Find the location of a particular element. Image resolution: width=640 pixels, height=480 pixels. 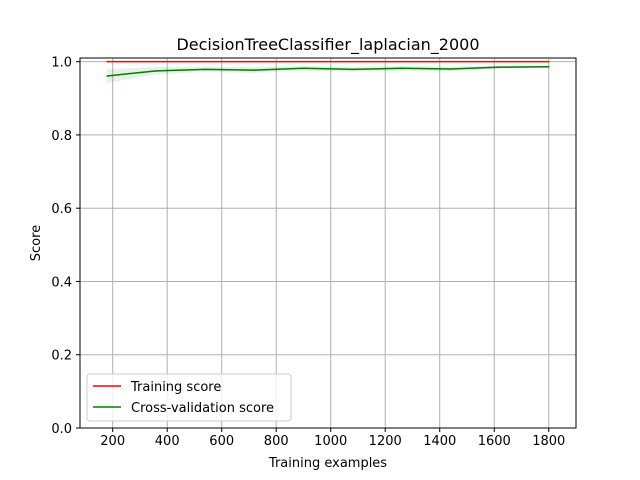

x-tick-label: 600 is located at coordinates (221, 441).